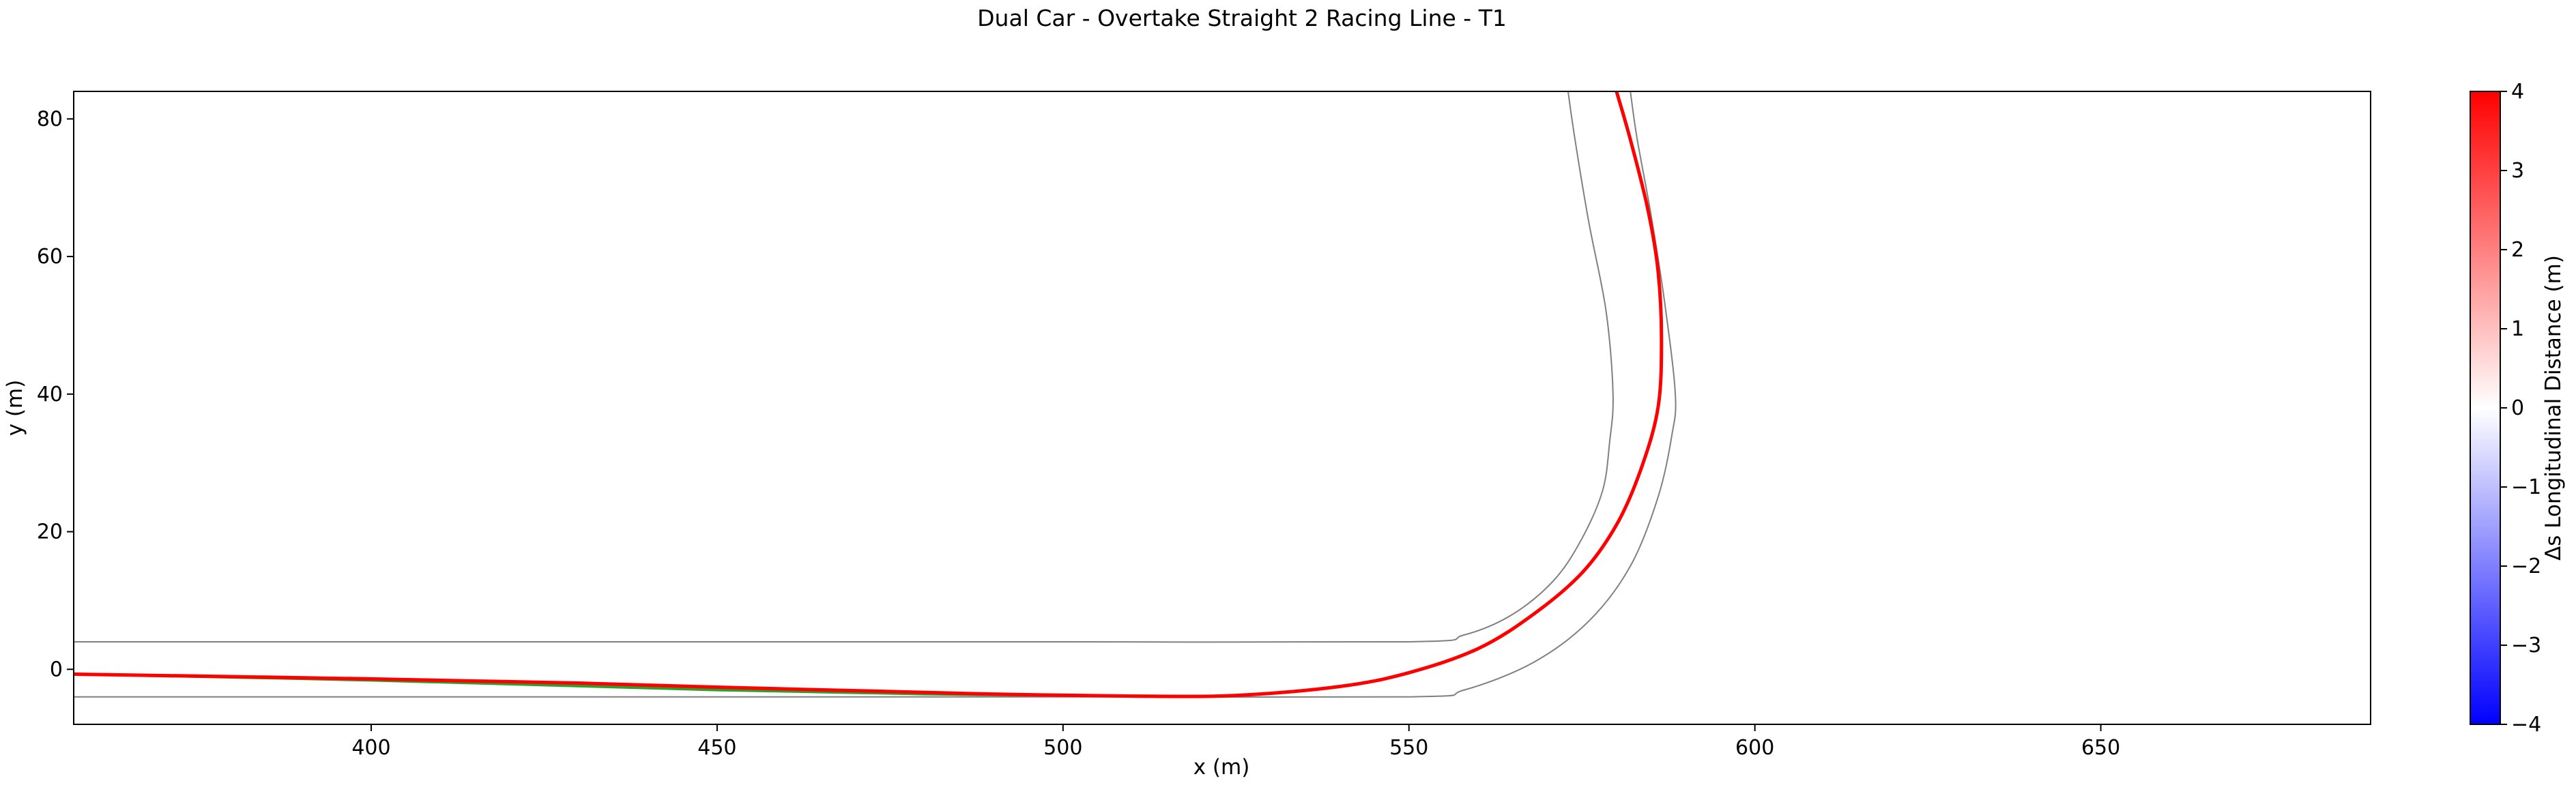  Describe the element at coordinates (2526, 566) in the screenshot. I see `colorbar-tick-label: −2` at that location.